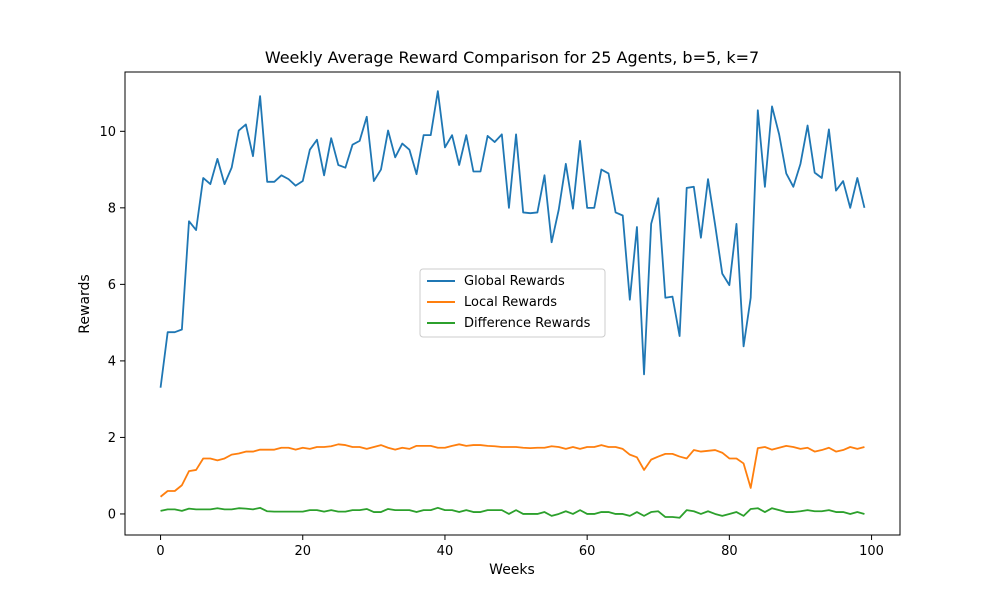  I want to click on x-axis: 0 20 40 60 80 100, so click(520, 547).